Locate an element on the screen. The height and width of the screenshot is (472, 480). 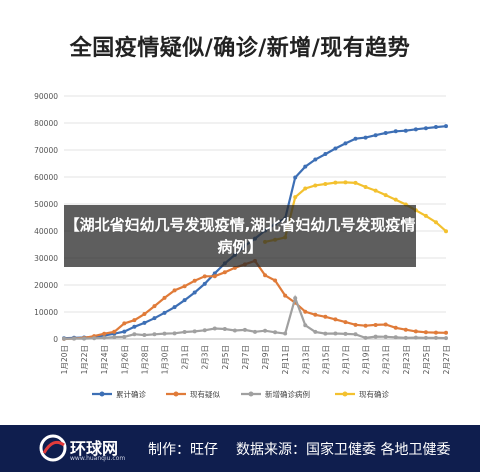
credit-text: 制作：旺仔 is located at coordinates (183, 450).